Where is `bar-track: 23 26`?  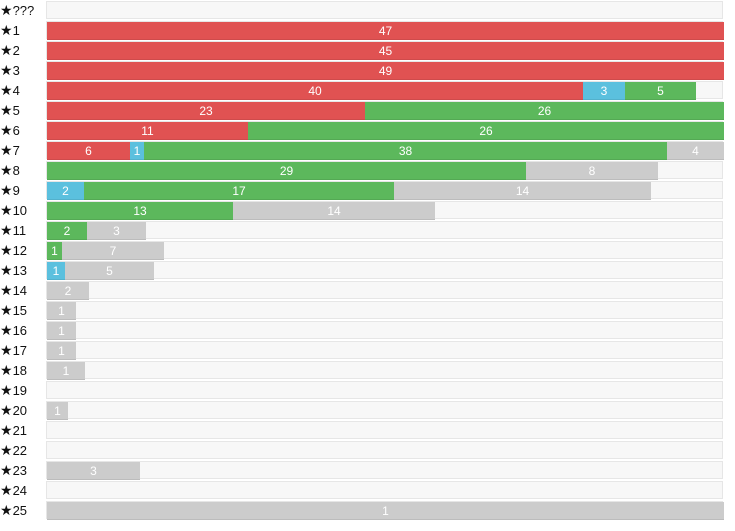 bar-track: 23 26 is located at coordinates (385, 110).